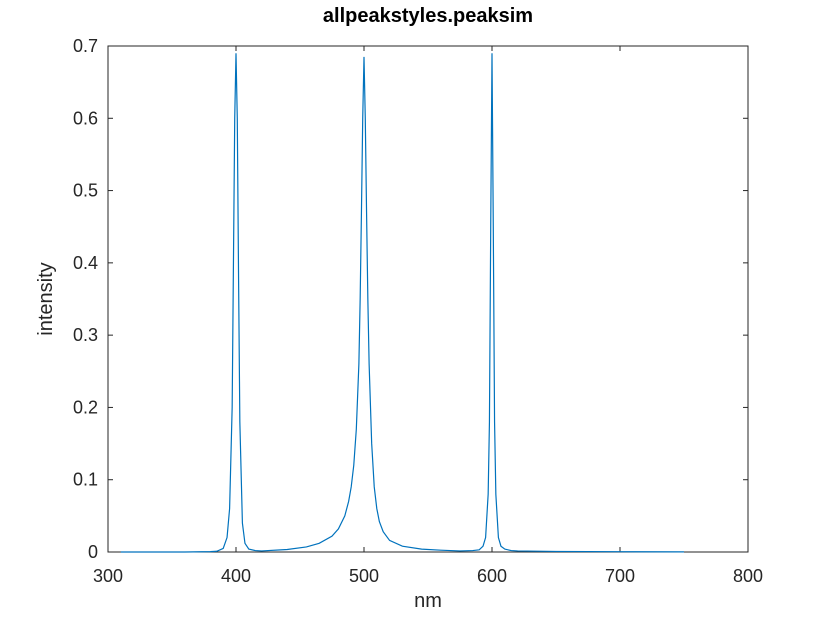 The width and height of the screenshot is (826, 620). What do you see at coordinates (428, 16) in the screenshot?
I see `chart-title: allpeakstyles.peaksim` at bounding box center [428, 16].